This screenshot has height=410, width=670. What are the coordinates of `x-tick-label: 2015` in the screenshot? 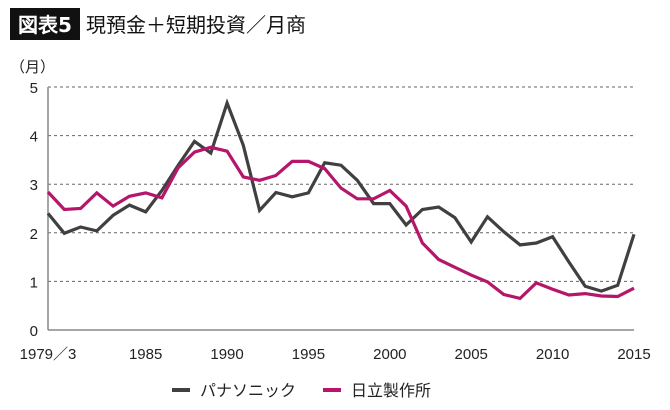 It's located at (633, 354).